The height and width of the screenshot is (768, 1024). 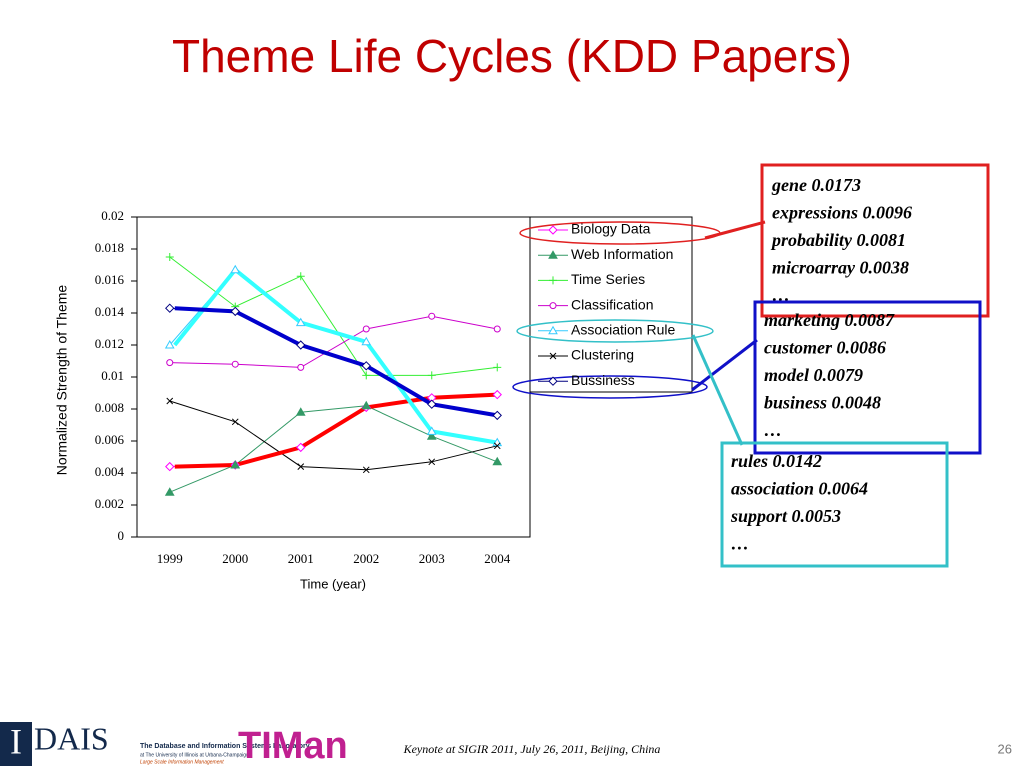 I want to click on callout-text: marketing 0.0087, so click(x=829, y=320).